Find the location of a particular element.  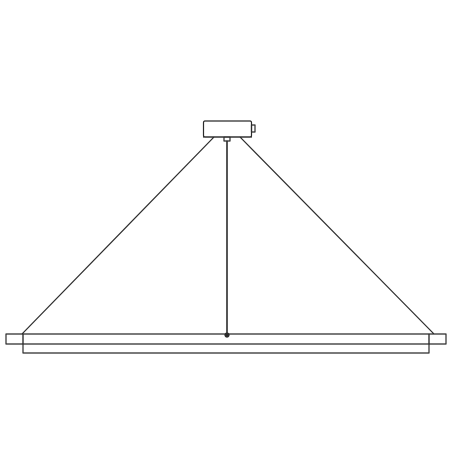

canopy-side-tab is located at coordinates (253, 128).